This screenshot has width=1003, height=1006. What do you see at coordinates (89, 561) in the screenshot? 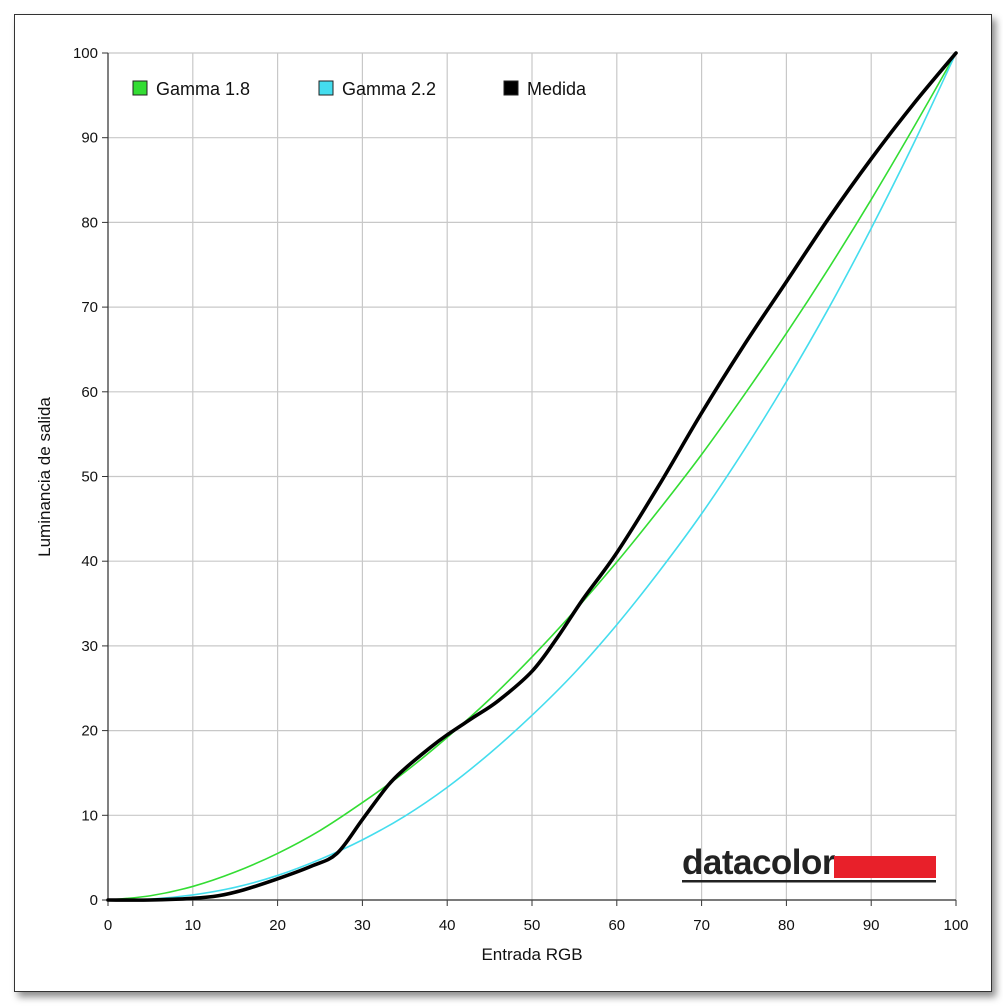
I see `y-tick-label: 40` at bounding box center [89, 561].